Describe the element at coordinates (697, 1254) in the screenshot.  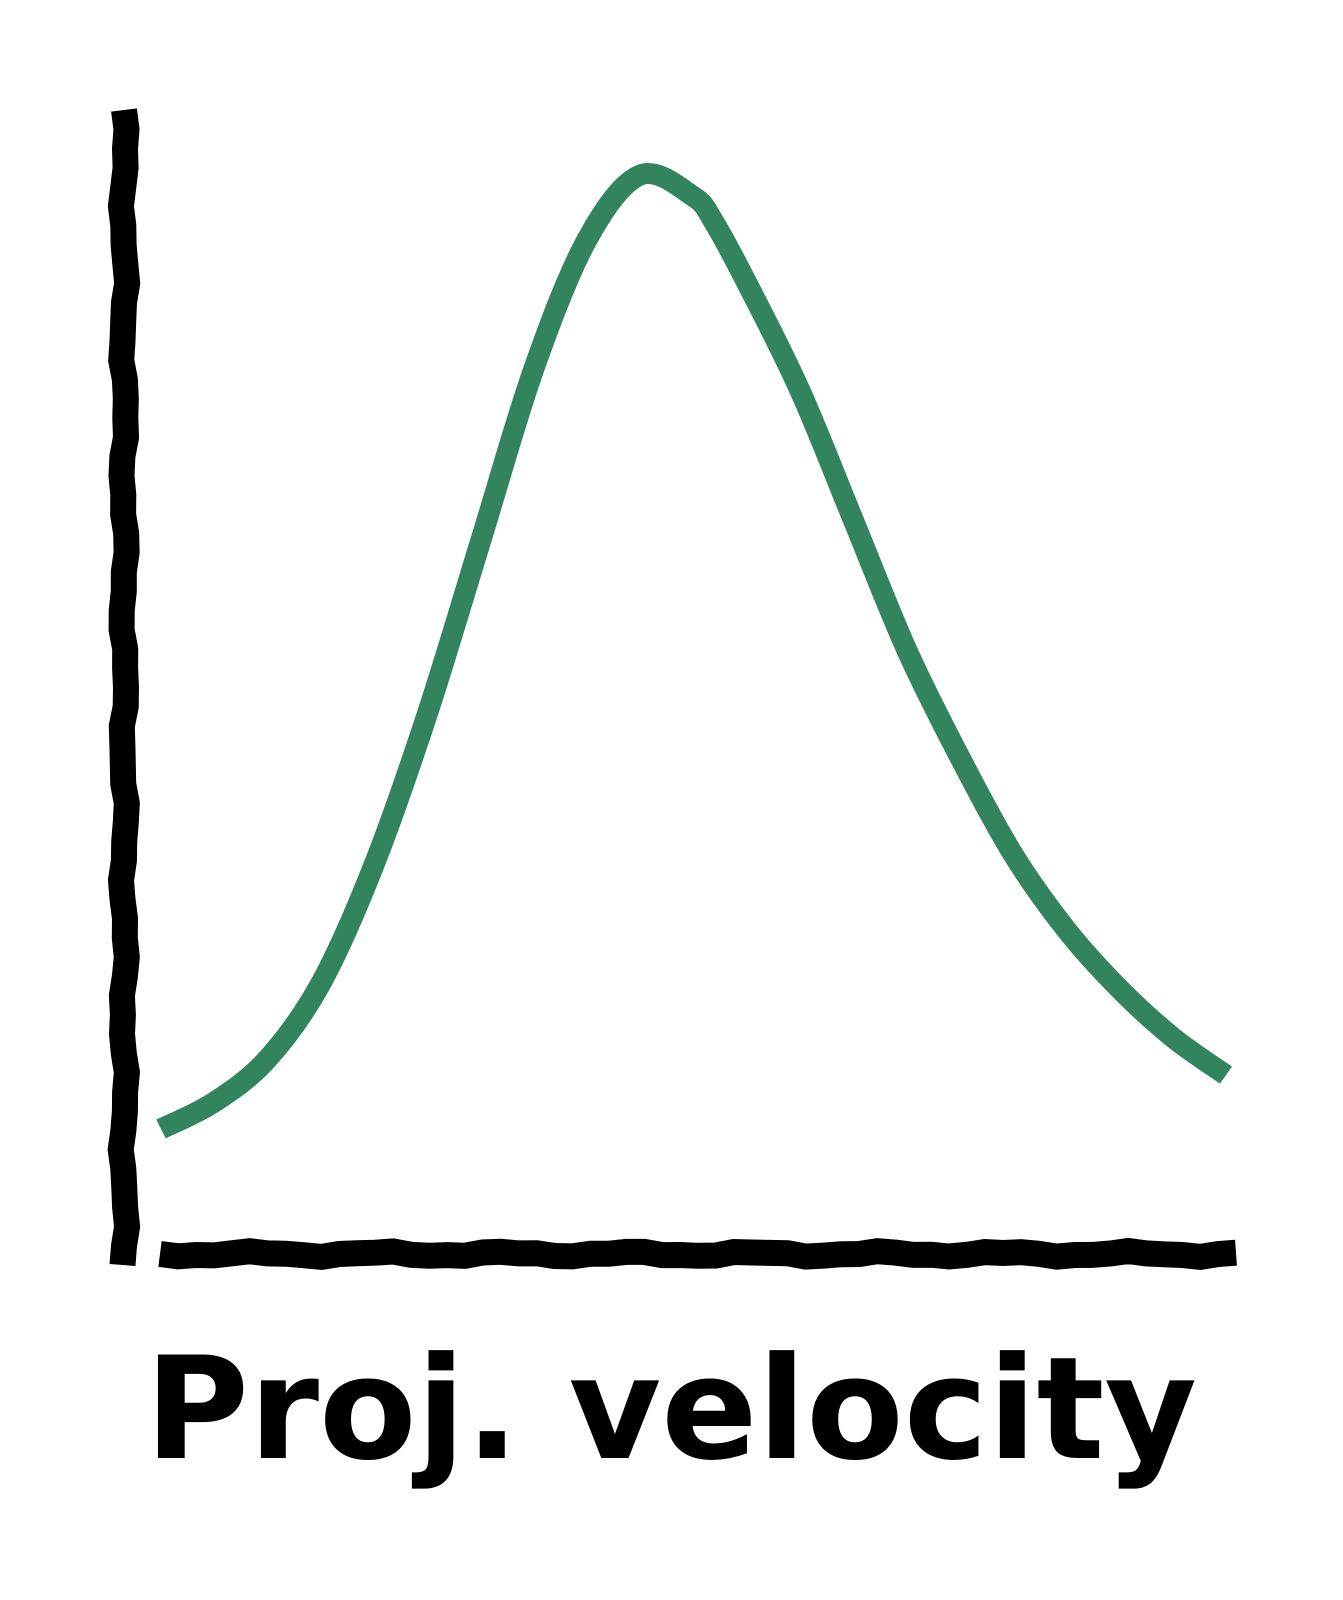
I see `x-axis-line` at that location.